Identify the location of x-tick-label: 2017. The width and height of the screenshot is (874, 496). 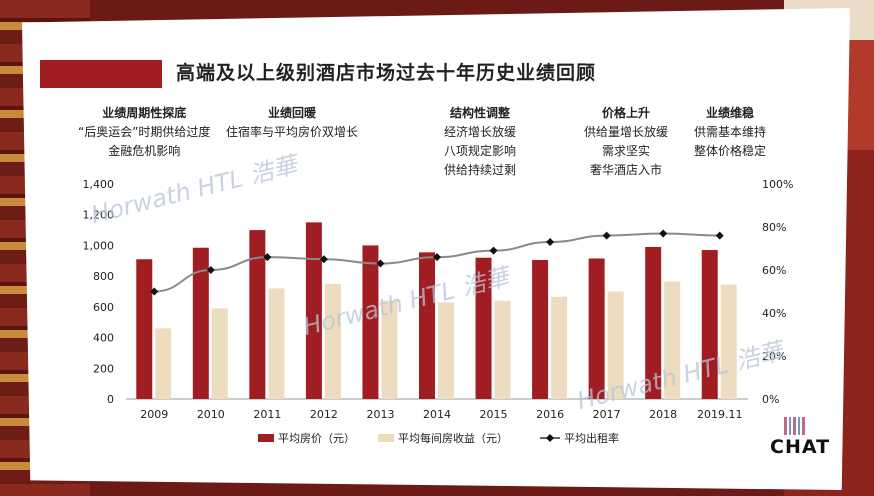
(607, 414).